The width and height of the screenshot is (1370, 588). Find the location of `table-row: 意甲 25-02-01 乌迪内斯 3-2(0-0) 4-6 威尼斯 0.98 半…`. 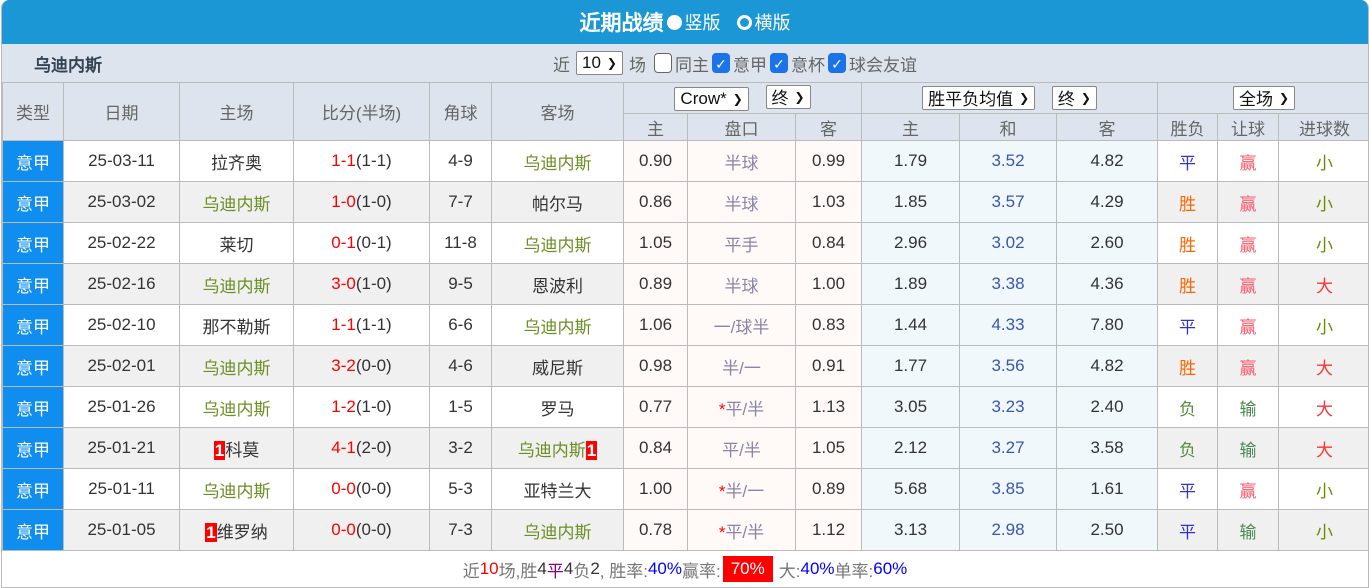

table-row: 意甲 25-02-01 乌迪内斯 3-2(0-0) 4-6 威尼斯 0.98 半… is located at coordinates (685, 366).